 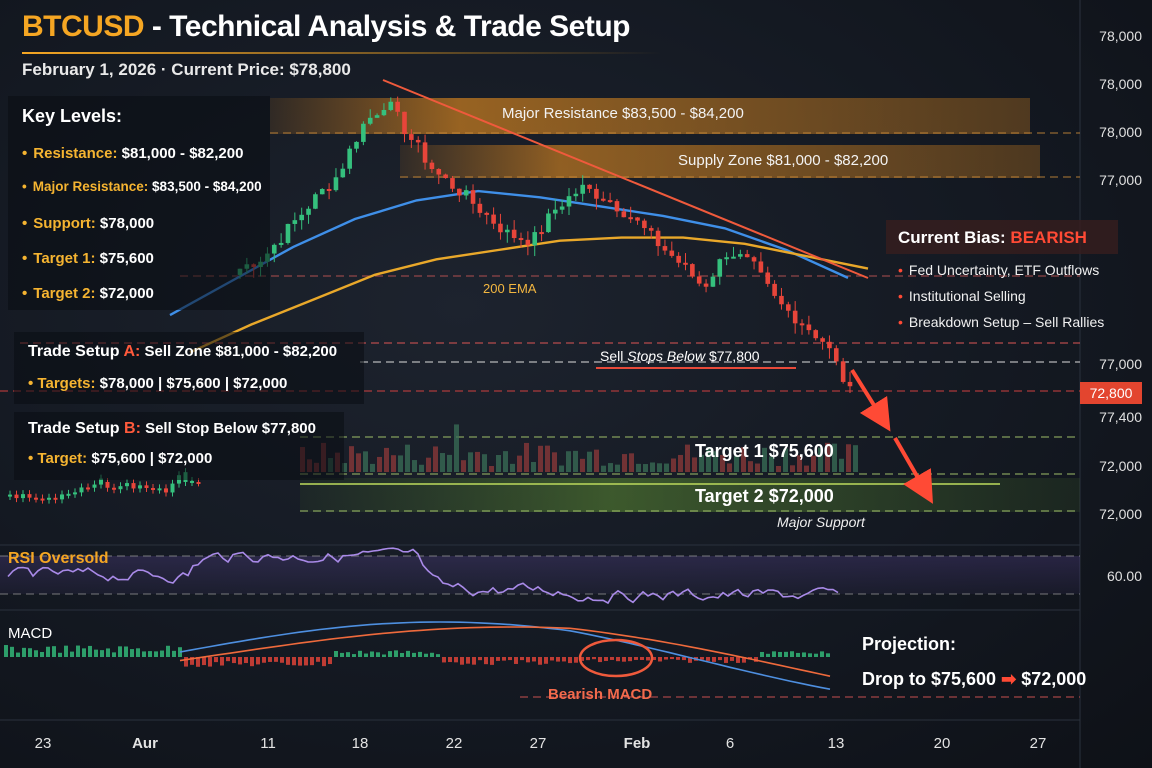 I want to click on macd-line, so click(x=505, y=655).